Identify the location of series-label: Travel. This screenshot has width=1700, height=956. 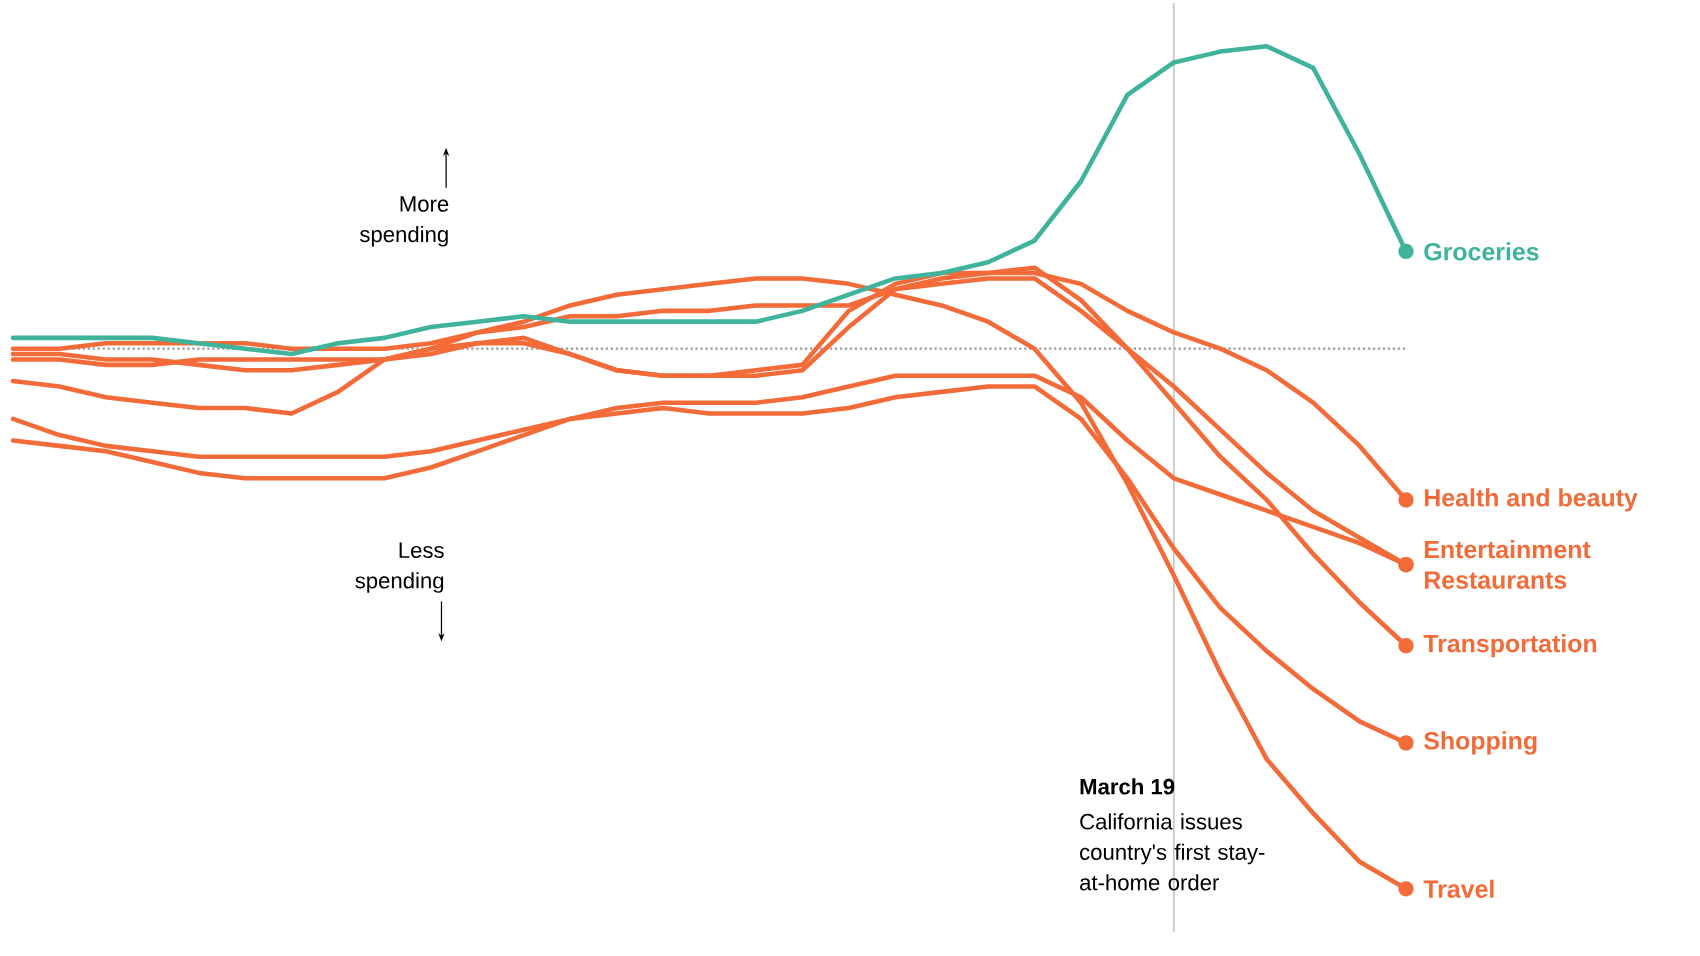
(1458, 888).